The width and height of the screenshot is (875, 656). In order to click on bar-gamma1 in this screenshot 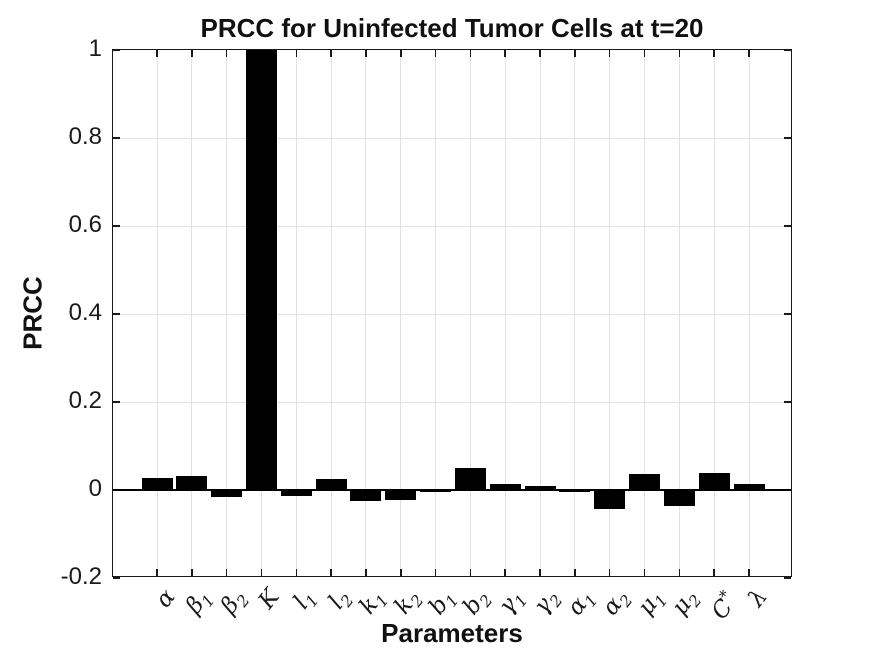, I will do `click(505, 486)`.